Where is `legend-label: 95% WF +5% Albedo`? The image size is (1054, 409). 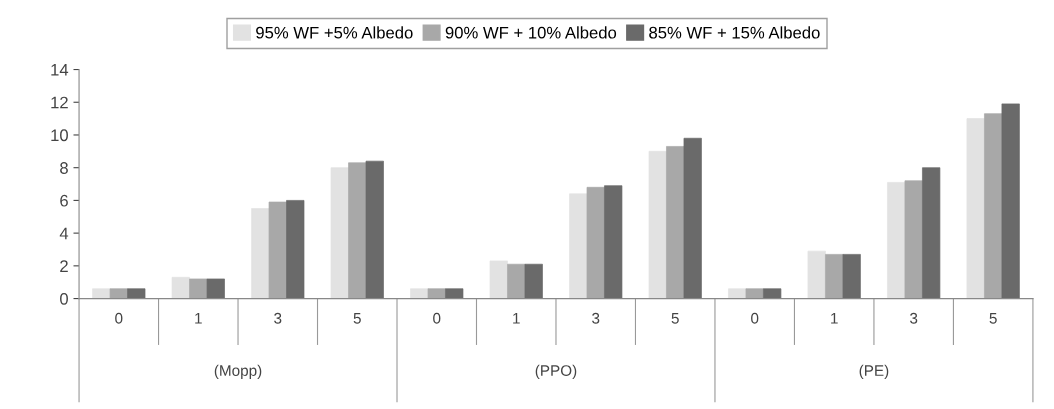 legend-label: 95% WF +5% Albedo is located at coordinates (334, 32).